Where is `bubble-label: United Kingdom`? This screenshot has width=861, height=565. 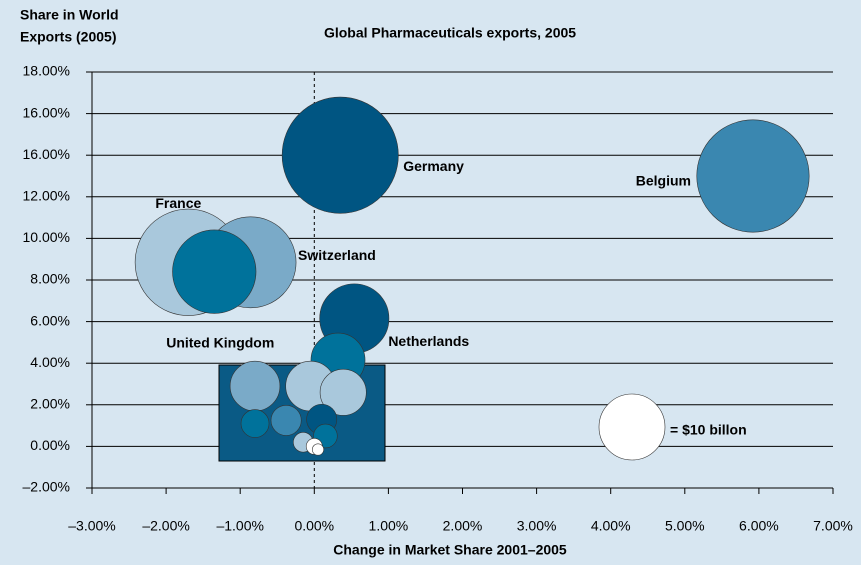 bubble-label: United Kingdom is located at coordinates (220, 342).